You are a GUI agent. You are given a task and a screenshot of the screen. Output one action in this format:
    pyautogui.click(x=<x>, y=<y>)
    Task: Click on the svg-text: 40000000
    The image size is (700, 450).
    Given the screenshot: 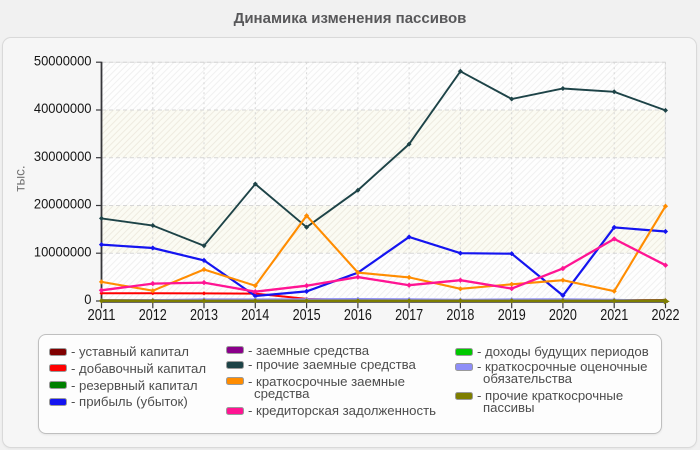 What is the action you would take?
    pyautogui.click(x=63, y=108)
    